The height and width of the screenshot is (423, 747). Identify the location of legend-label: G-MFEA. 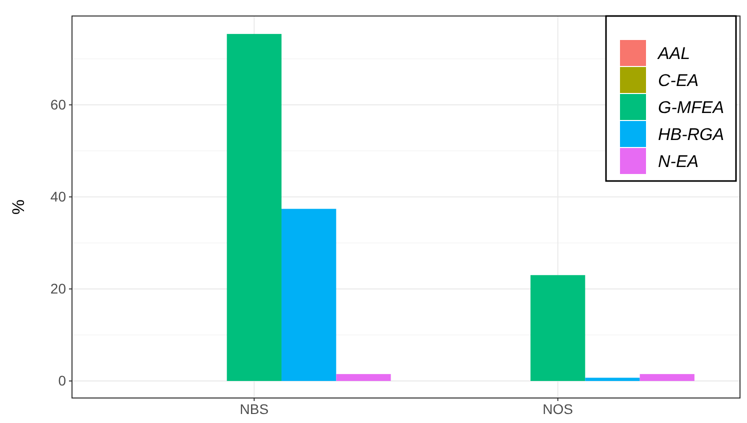
(691, 107).